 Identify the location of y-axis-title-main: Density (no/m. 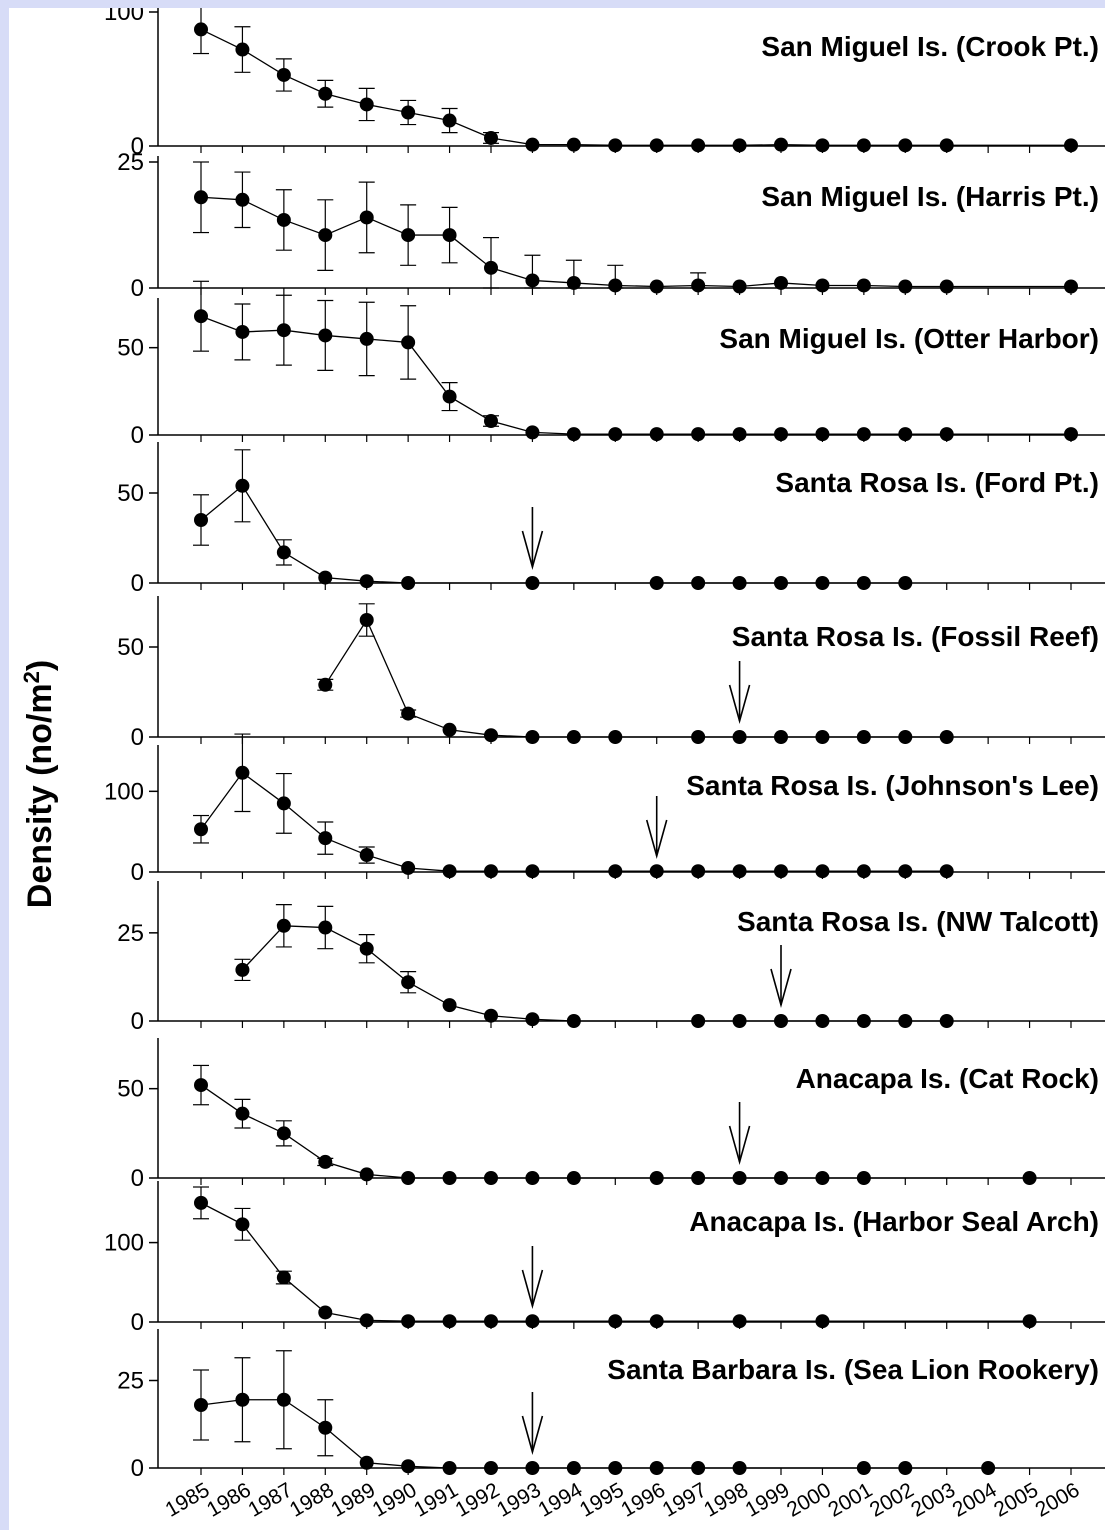
(40, 795).